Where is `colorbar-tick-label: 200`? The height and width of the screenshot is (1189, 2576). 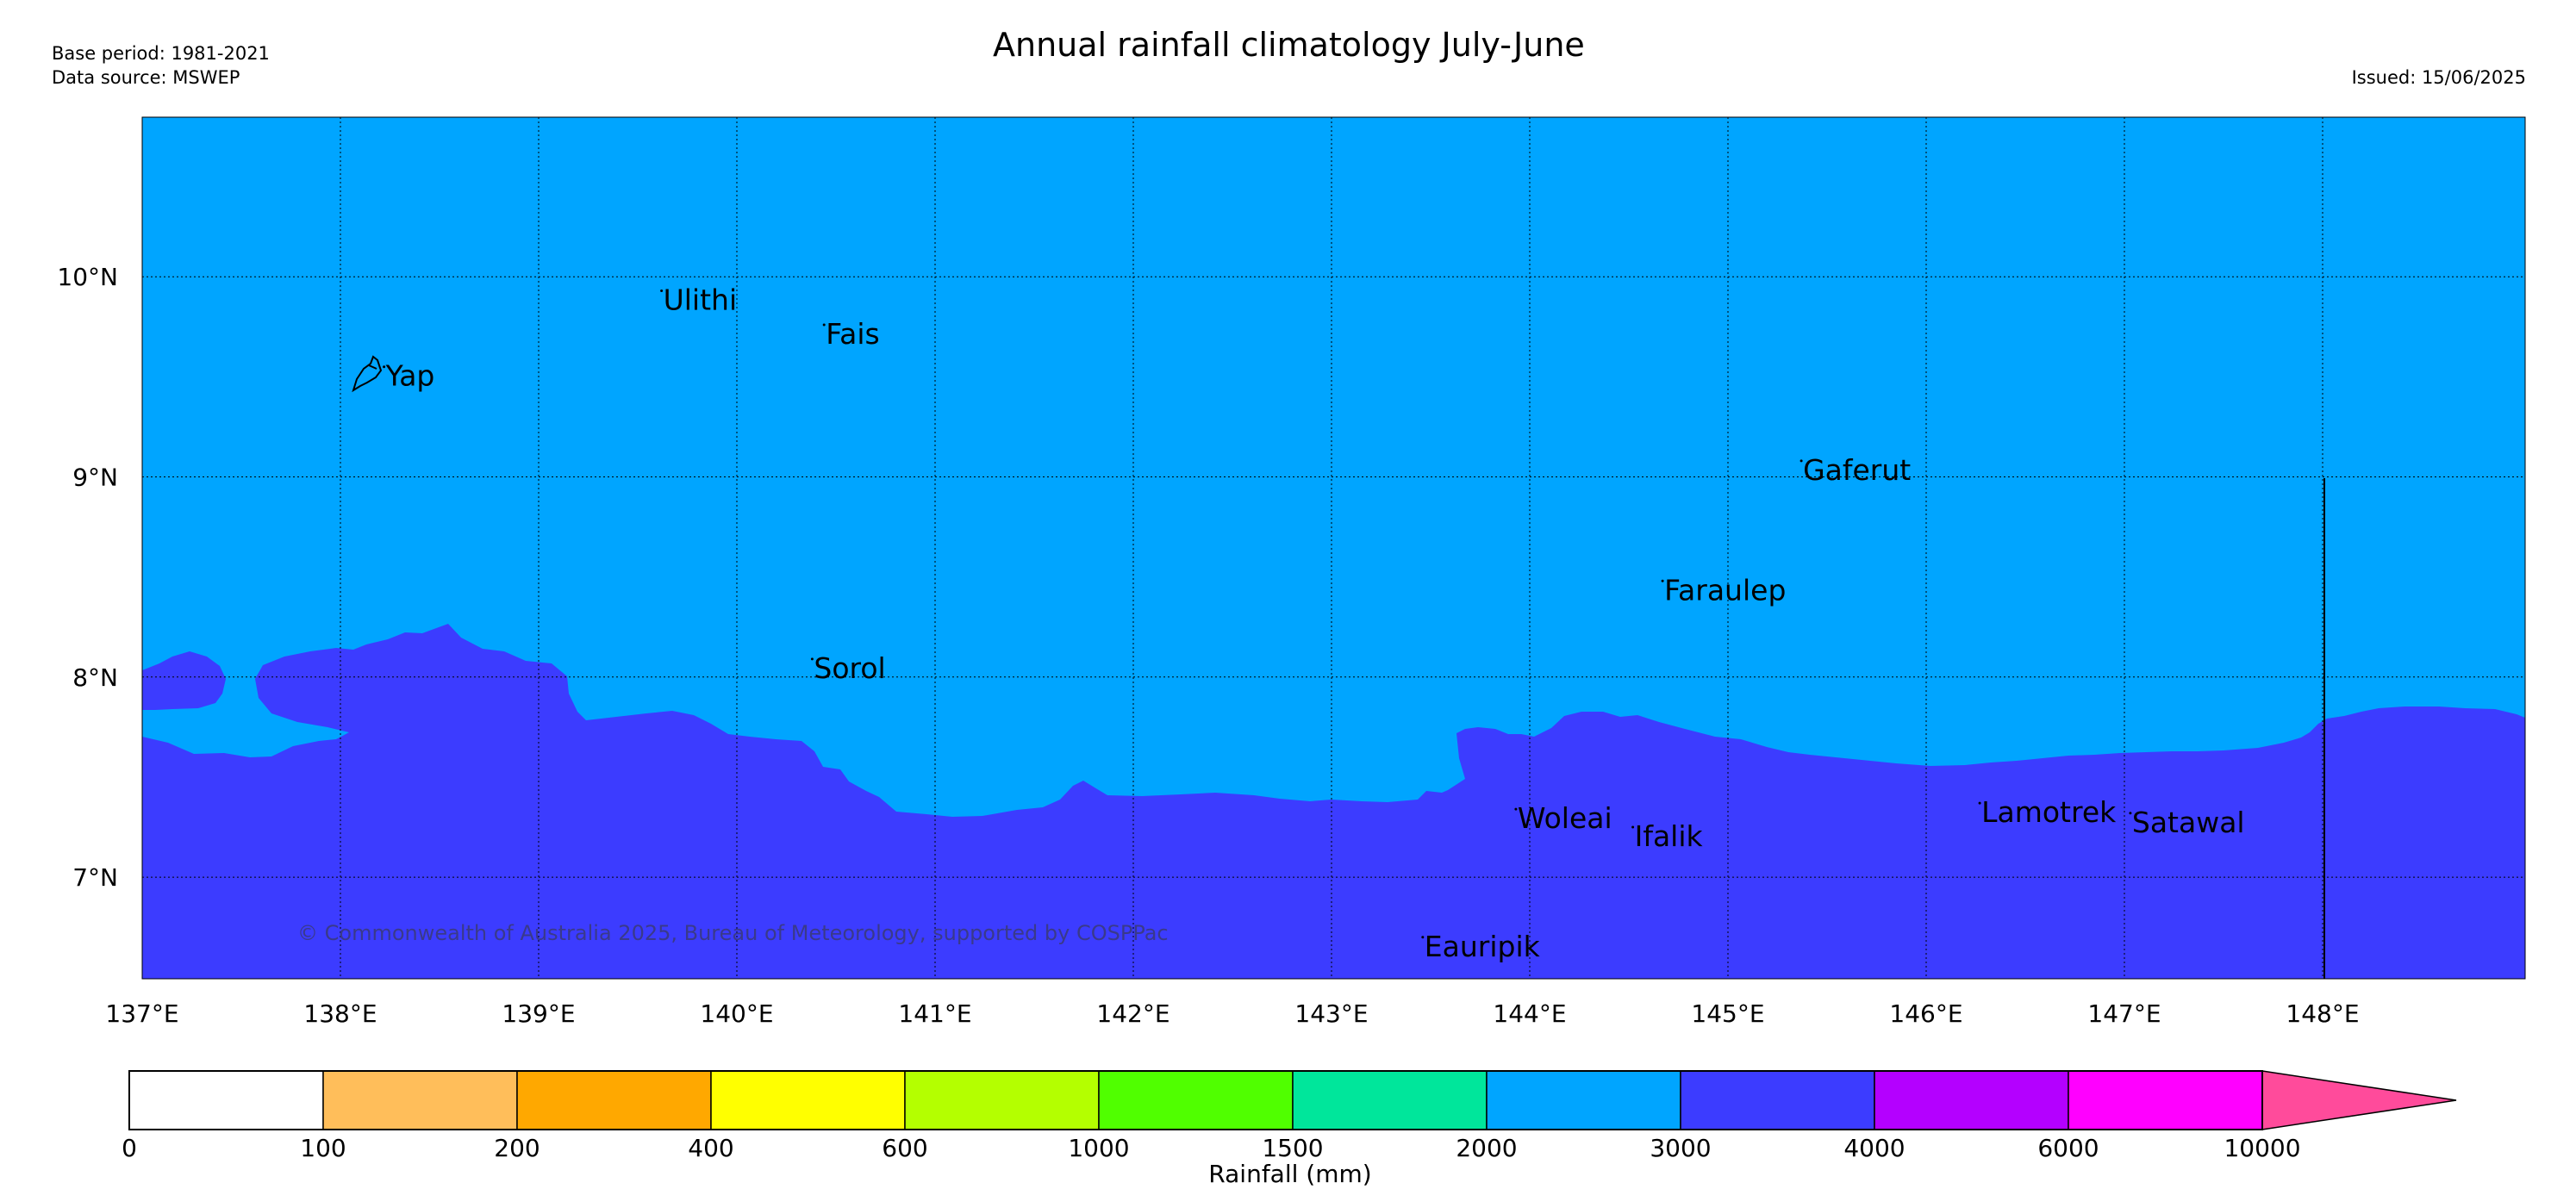 colorbar-tick-label: 200 is located at coordinates (517, 1148).